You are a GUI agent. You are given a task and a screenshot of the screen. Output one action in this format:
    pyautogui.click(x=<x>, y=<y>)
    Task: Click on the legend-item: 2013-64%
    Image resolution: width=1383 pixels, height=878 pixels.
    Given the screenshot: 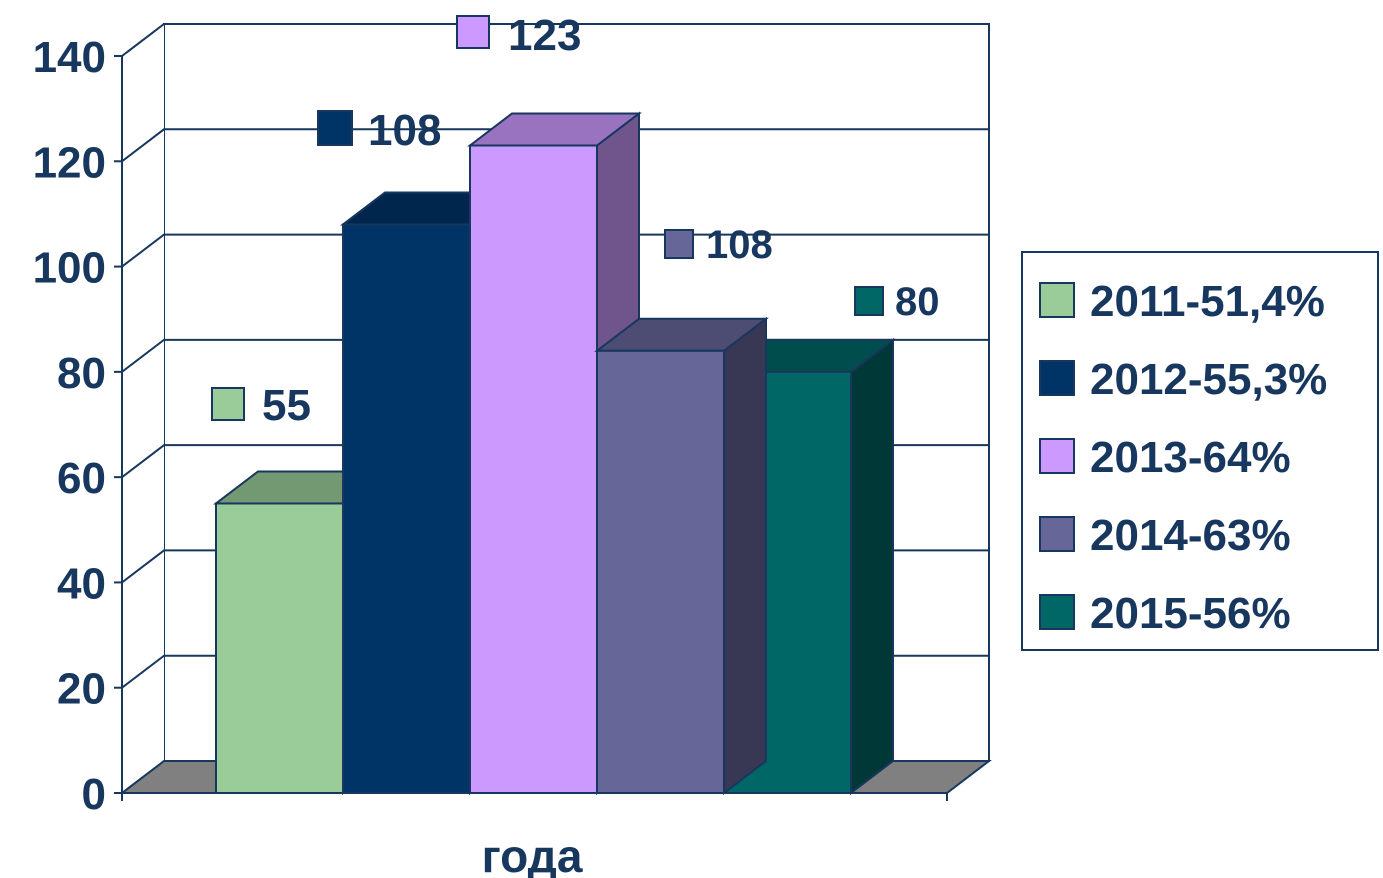 What is the action you would take?
    pyautogui.click(x=1165, y=457)
    